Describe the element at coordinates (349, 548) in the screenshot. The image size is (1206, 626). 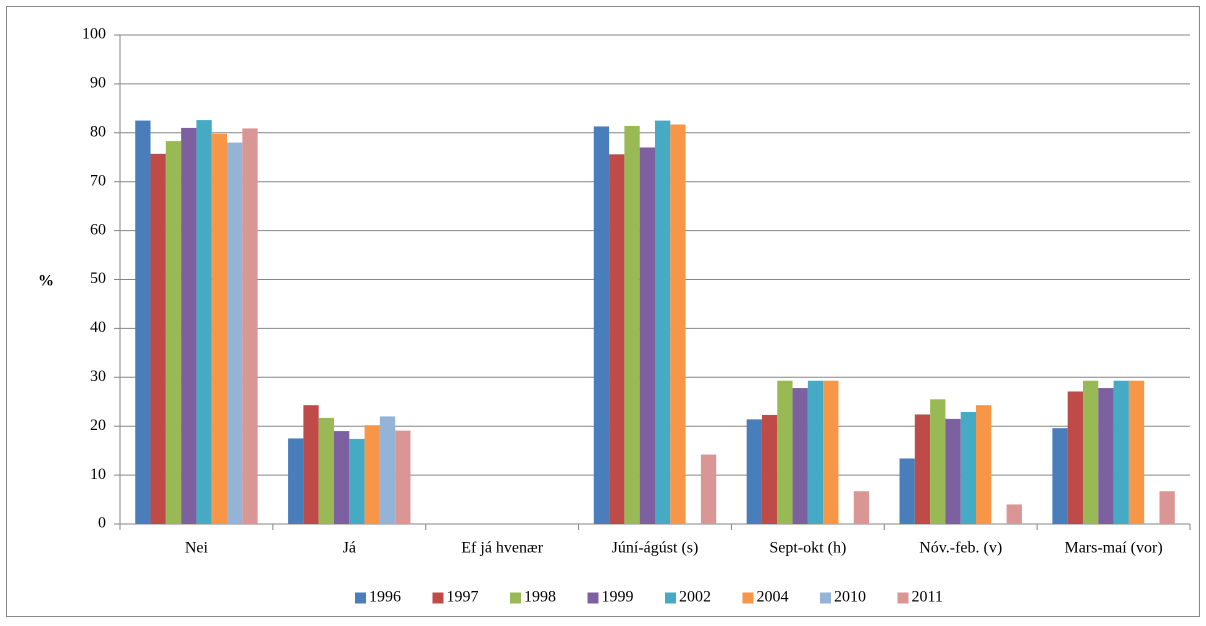
I see `x-tick-label: Já` at that location.